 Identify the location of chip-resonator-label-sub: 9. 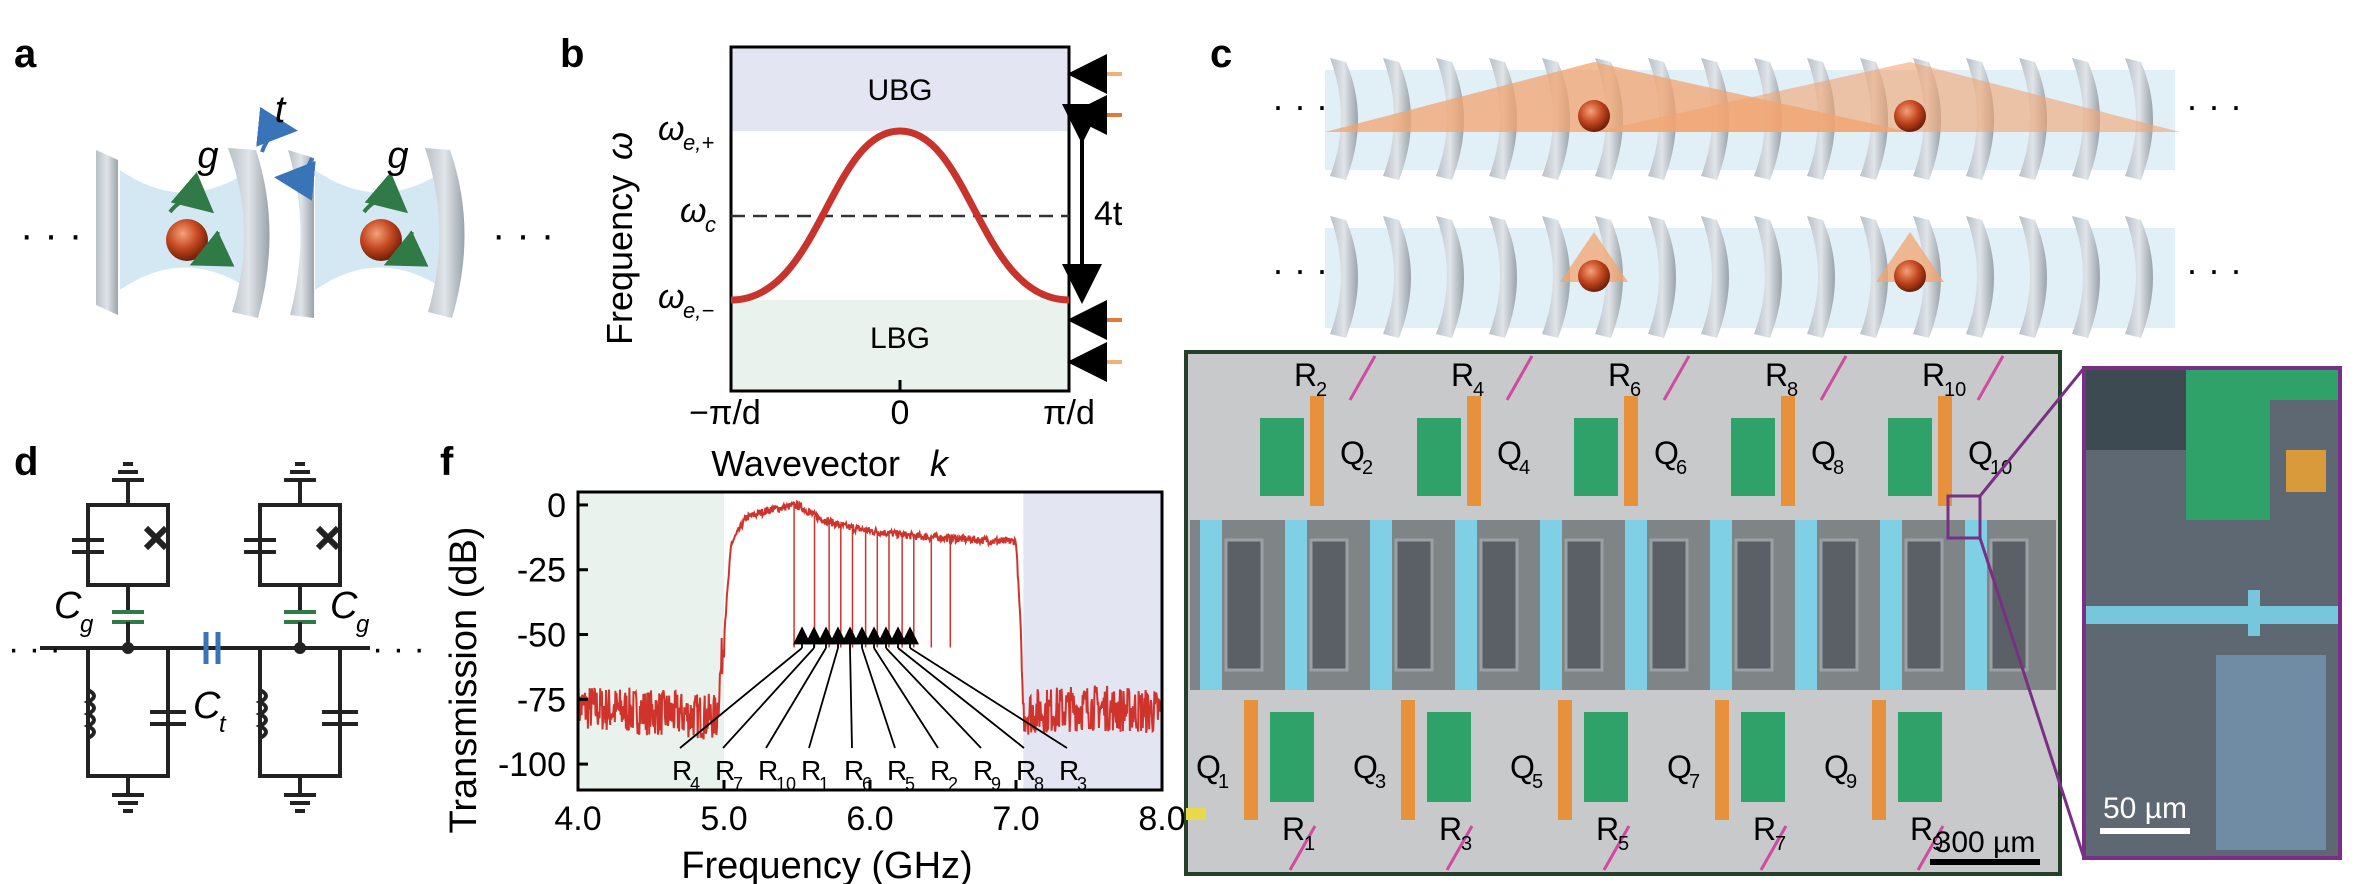
(1937, 844).